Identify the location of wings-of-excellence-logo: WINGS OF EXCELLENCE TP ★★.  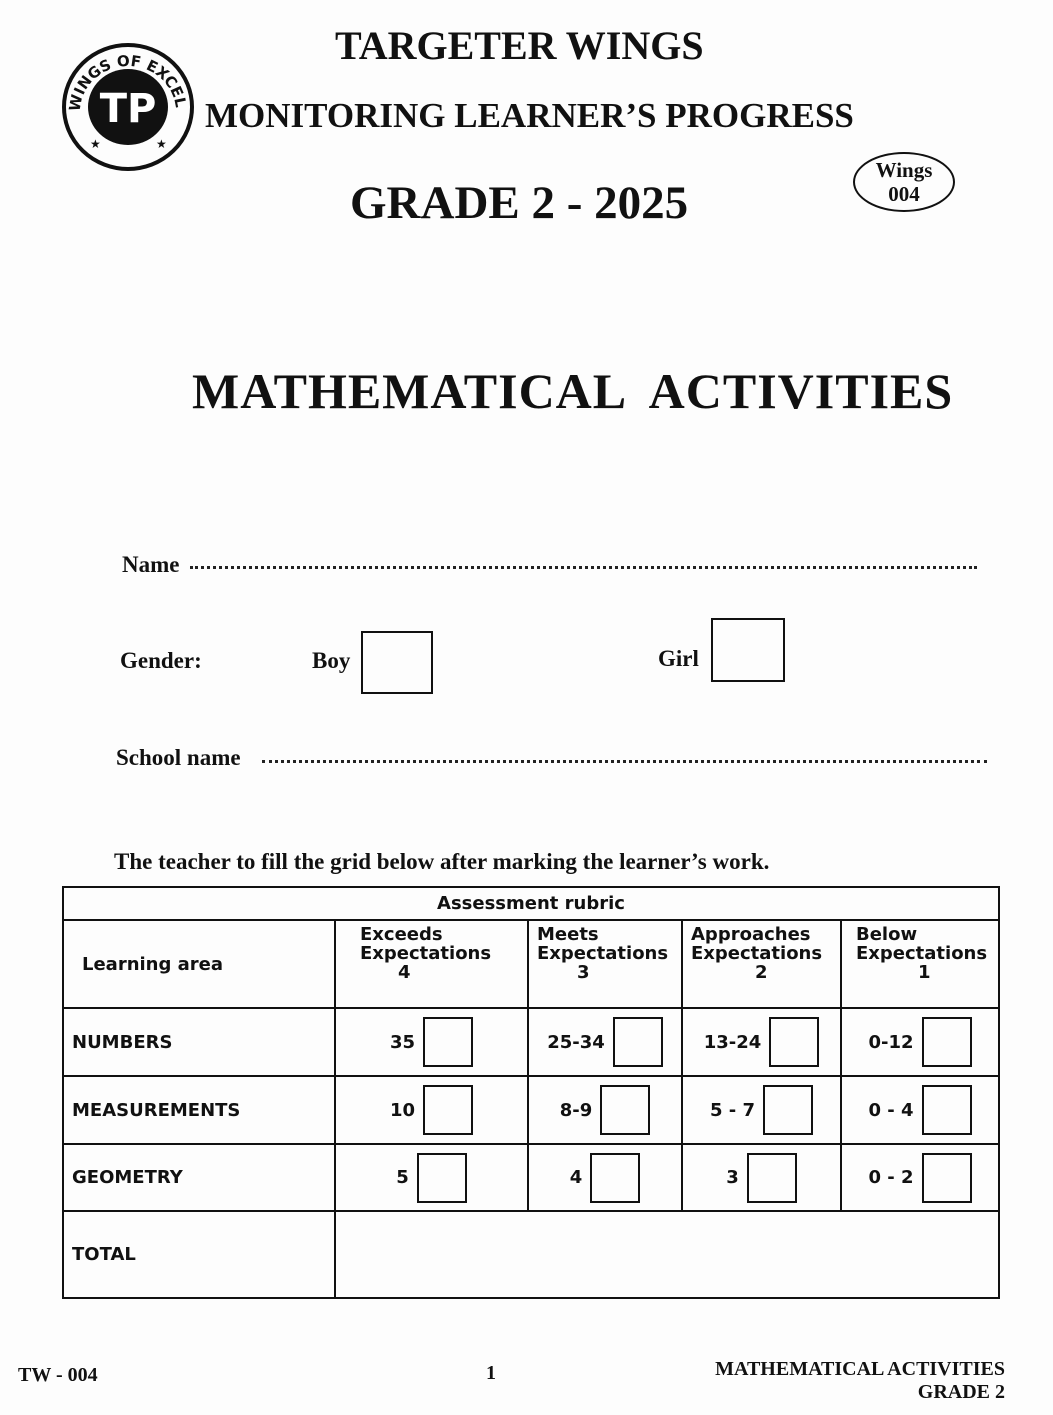
(127, 106).